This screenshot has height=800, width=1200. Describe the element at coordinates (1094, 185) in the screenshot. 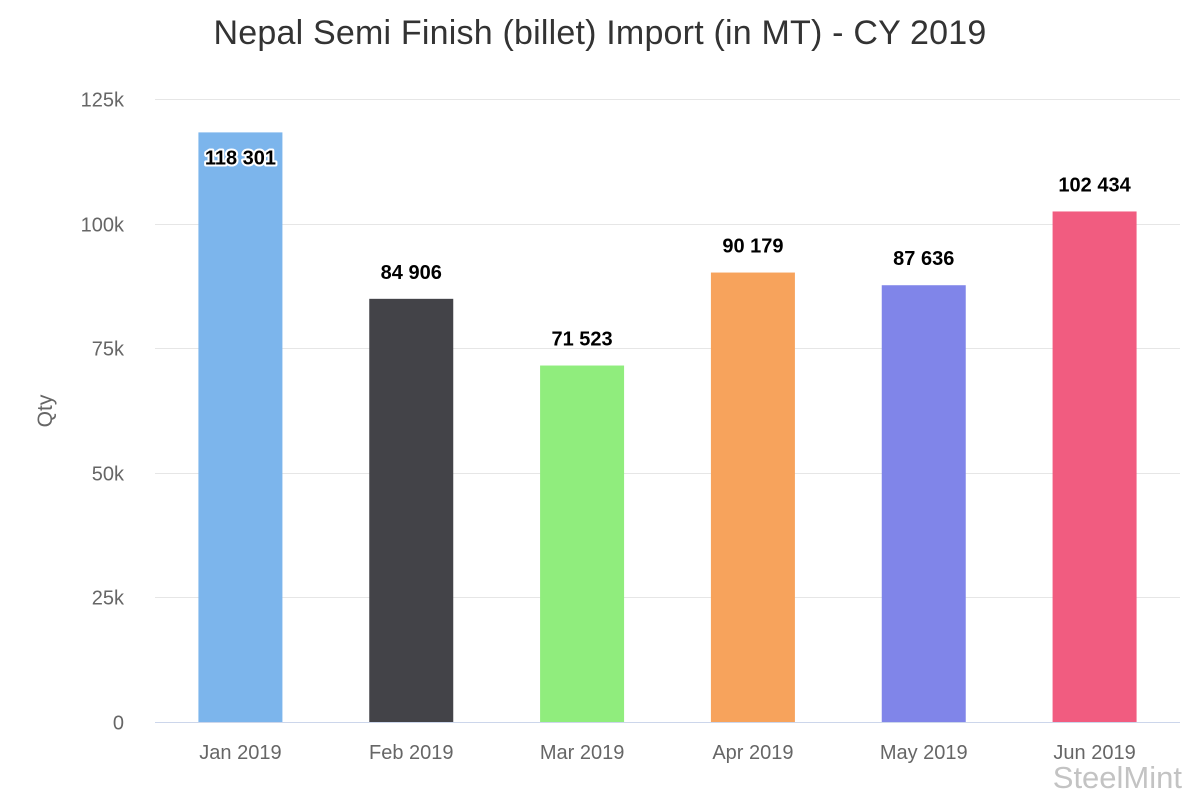

I see `data-label: 102 434` at that location.